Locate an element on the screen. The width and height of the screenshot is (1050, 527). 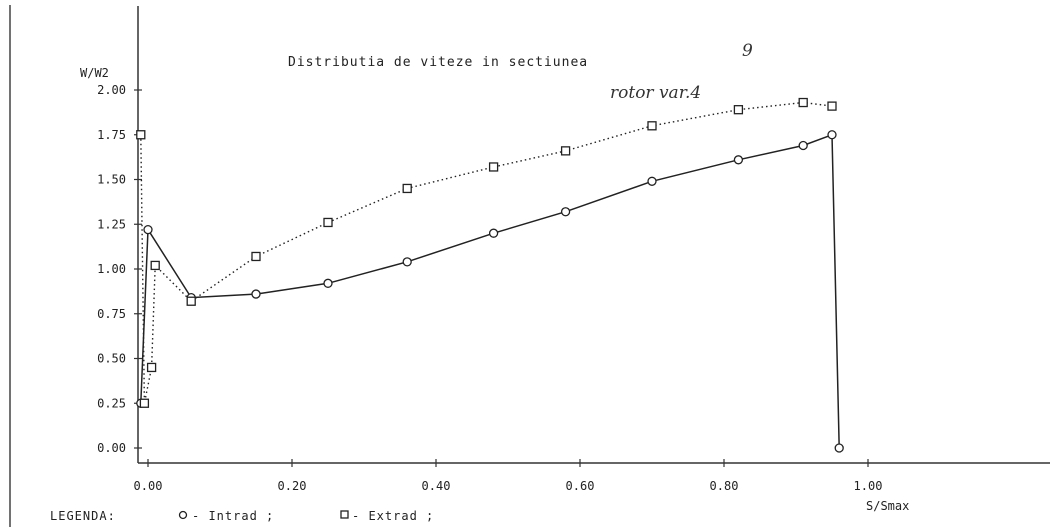
y-tick-label: 0.75 is located at coordinates (111, 314).